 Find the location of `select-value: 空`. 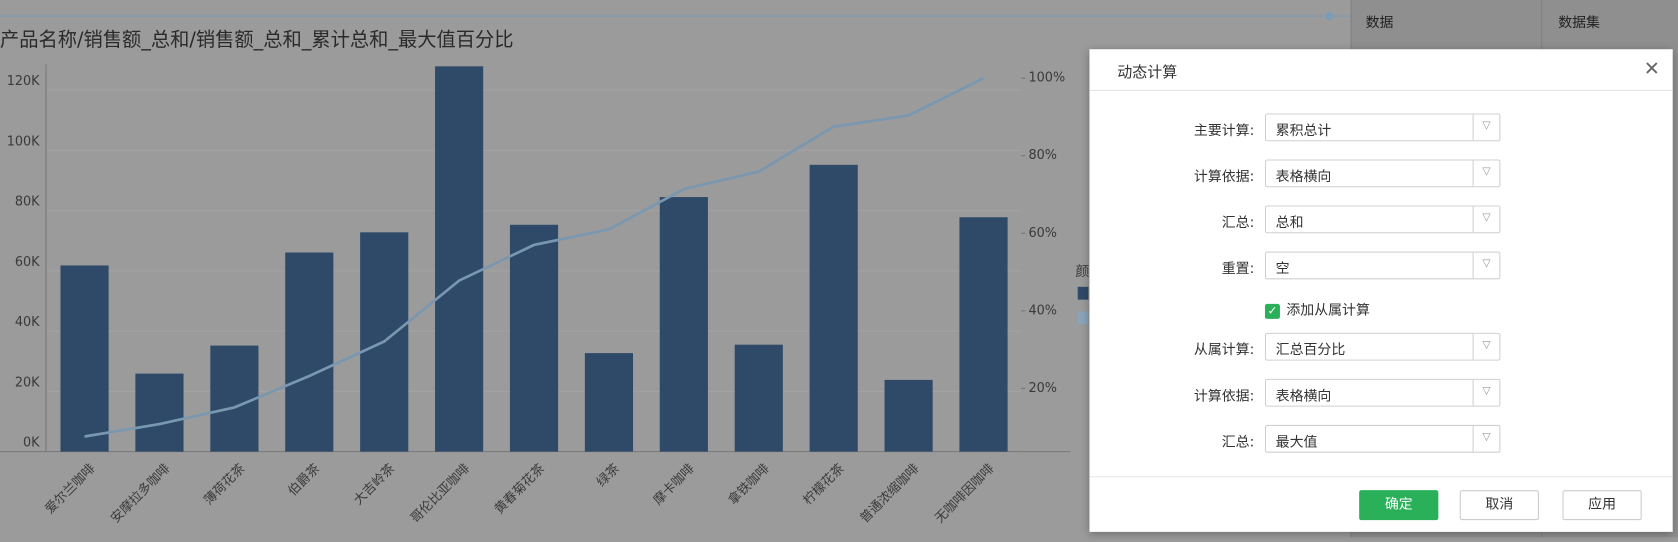

select-value: 空 is located at coordinates (1282, 269).